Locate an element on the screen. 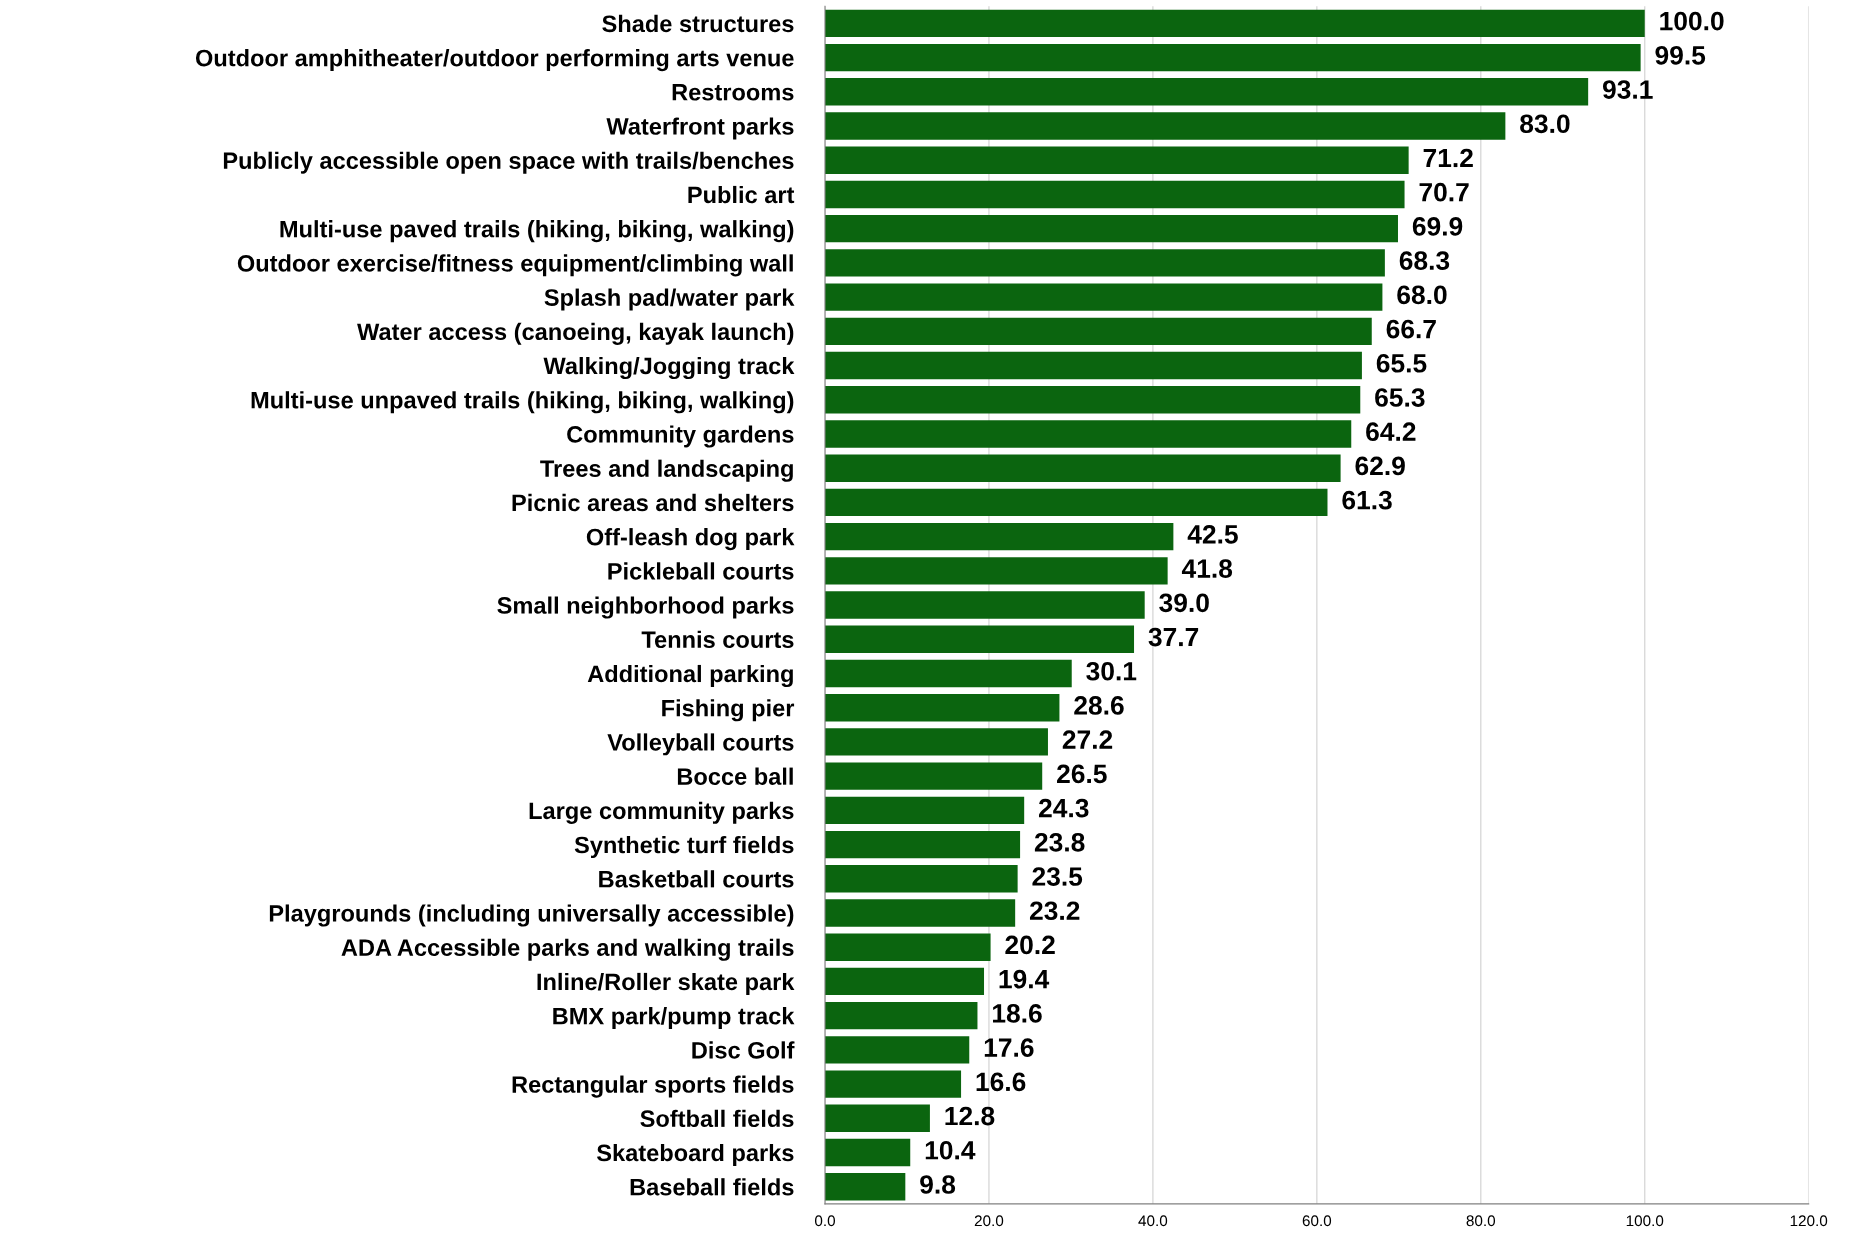 This screenshot has height=1254, width=1856. y-tick-label: Inline/Roller skate park is located at coordinates (666, 983).